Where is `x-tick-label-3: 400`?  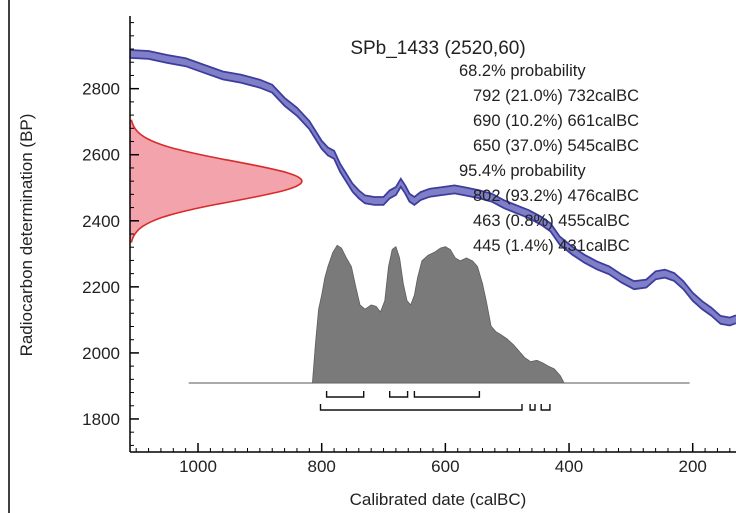
x-tick-label-3: 400 is located at coordinates (569, 466).